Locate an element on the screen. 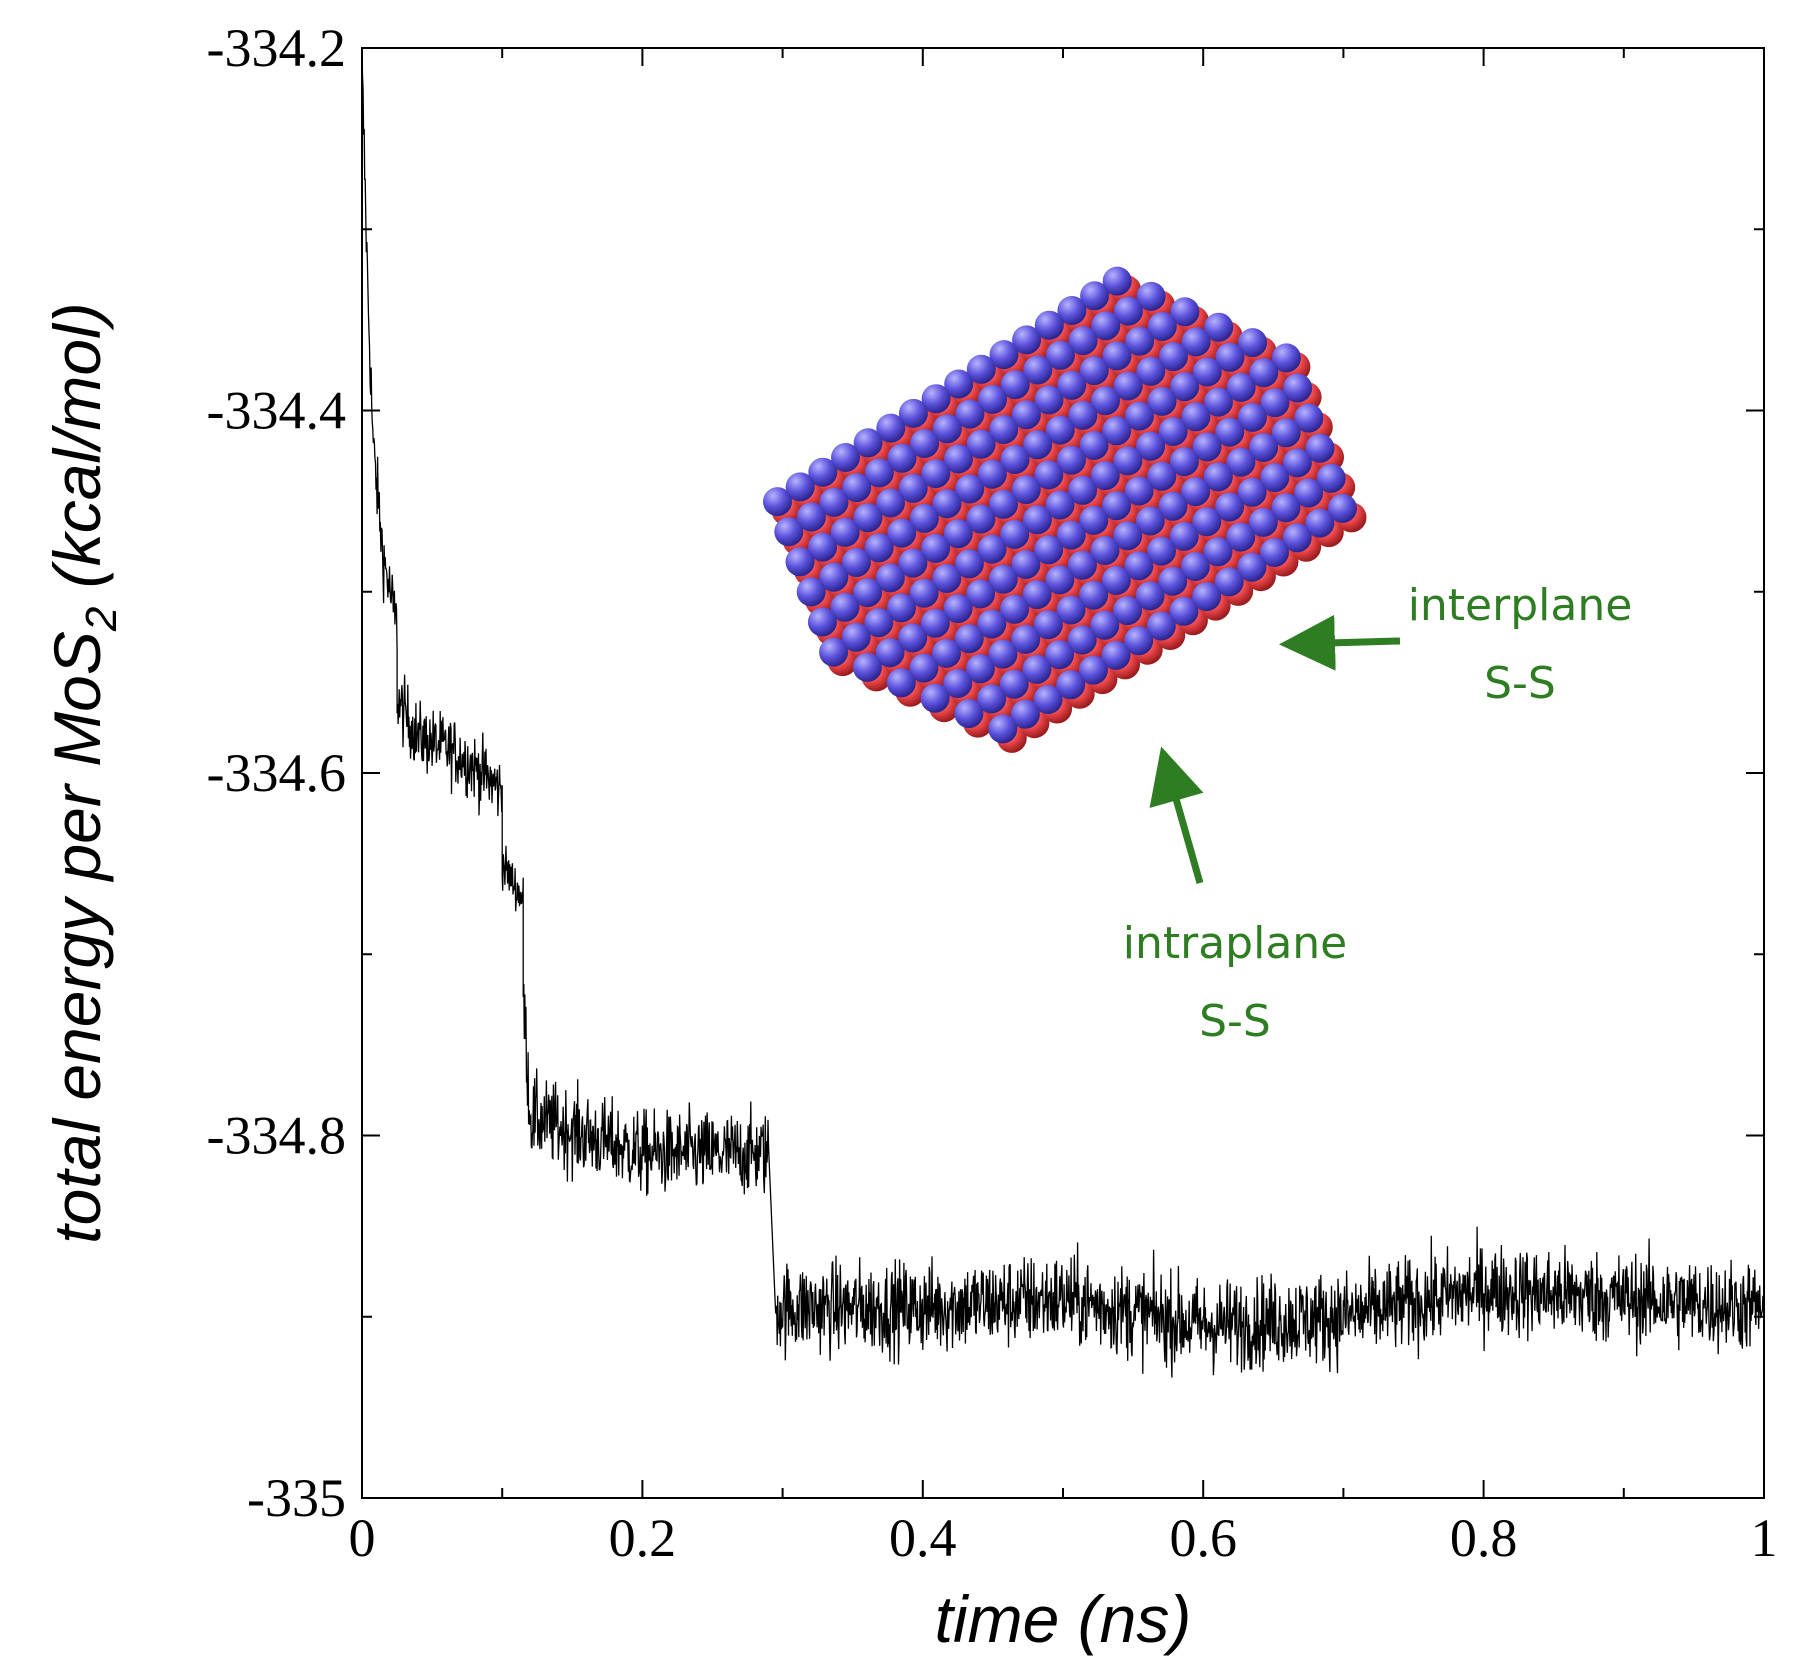 The height and width of the screenshot is (1676, 1811). y-tick-label: -335 is located at coordinates (296, 1498).